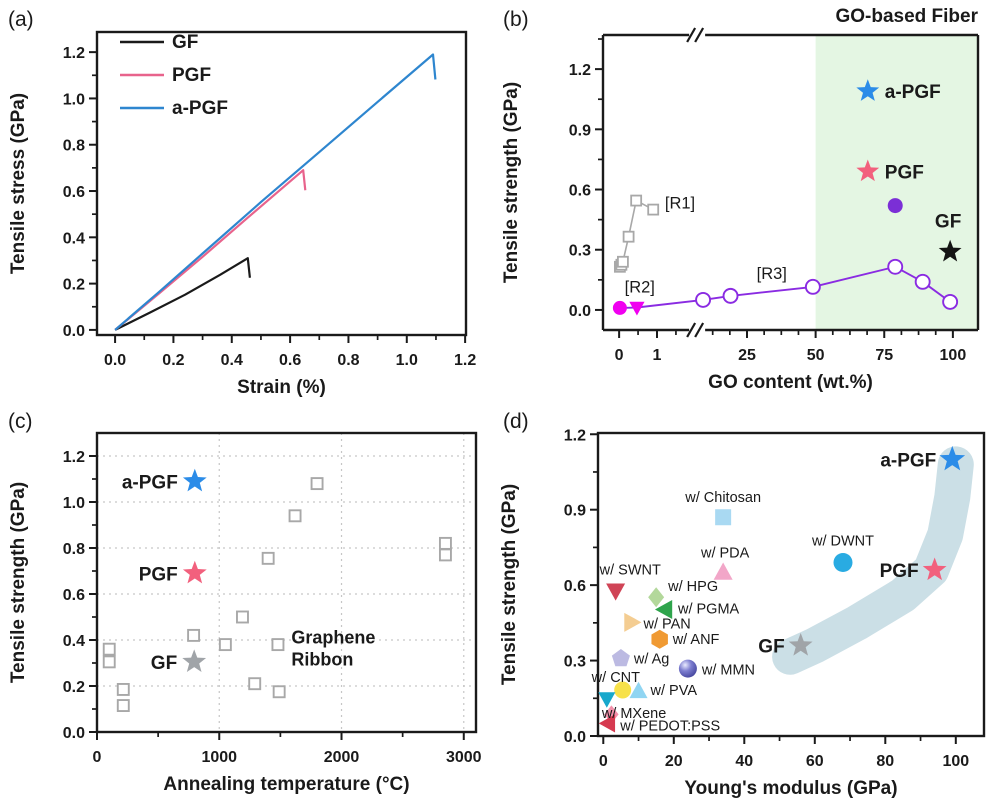 The image size is (991, 805). I want to click on svg-text: w/ MMN, so click(728, 671).